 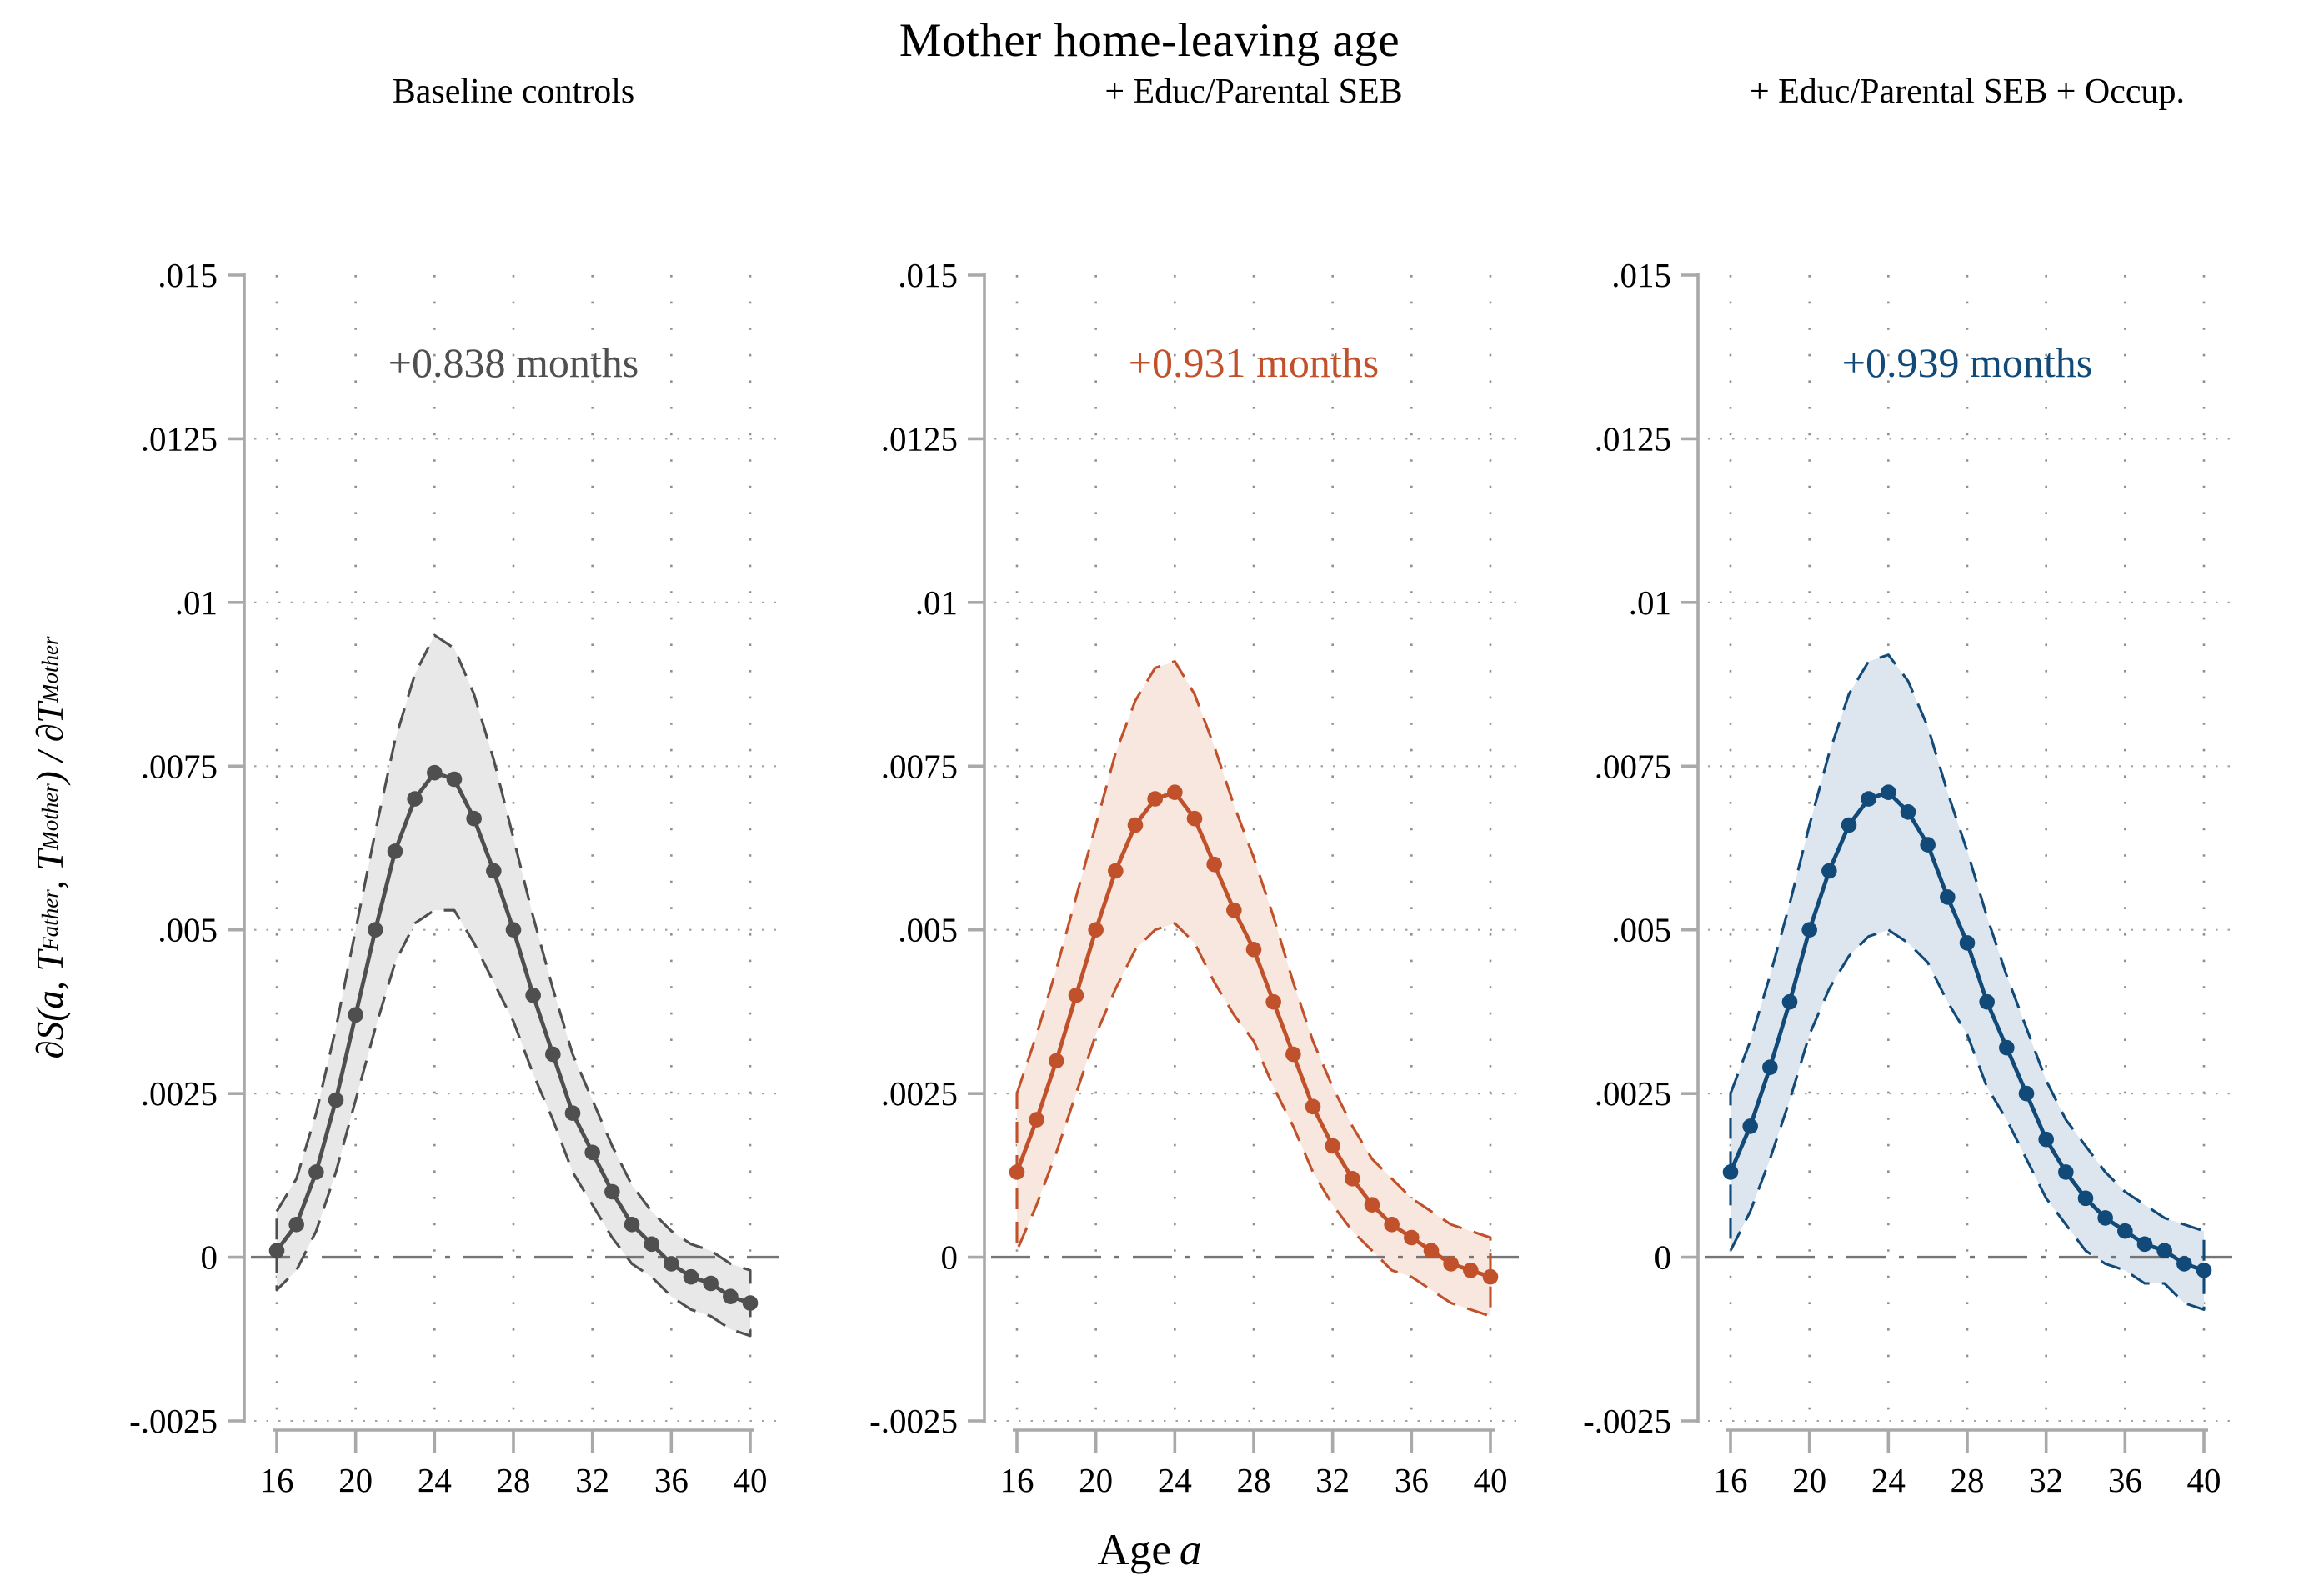 I want to click on figure-title: Mother home-leaving age, so click(x=1149, y=40).